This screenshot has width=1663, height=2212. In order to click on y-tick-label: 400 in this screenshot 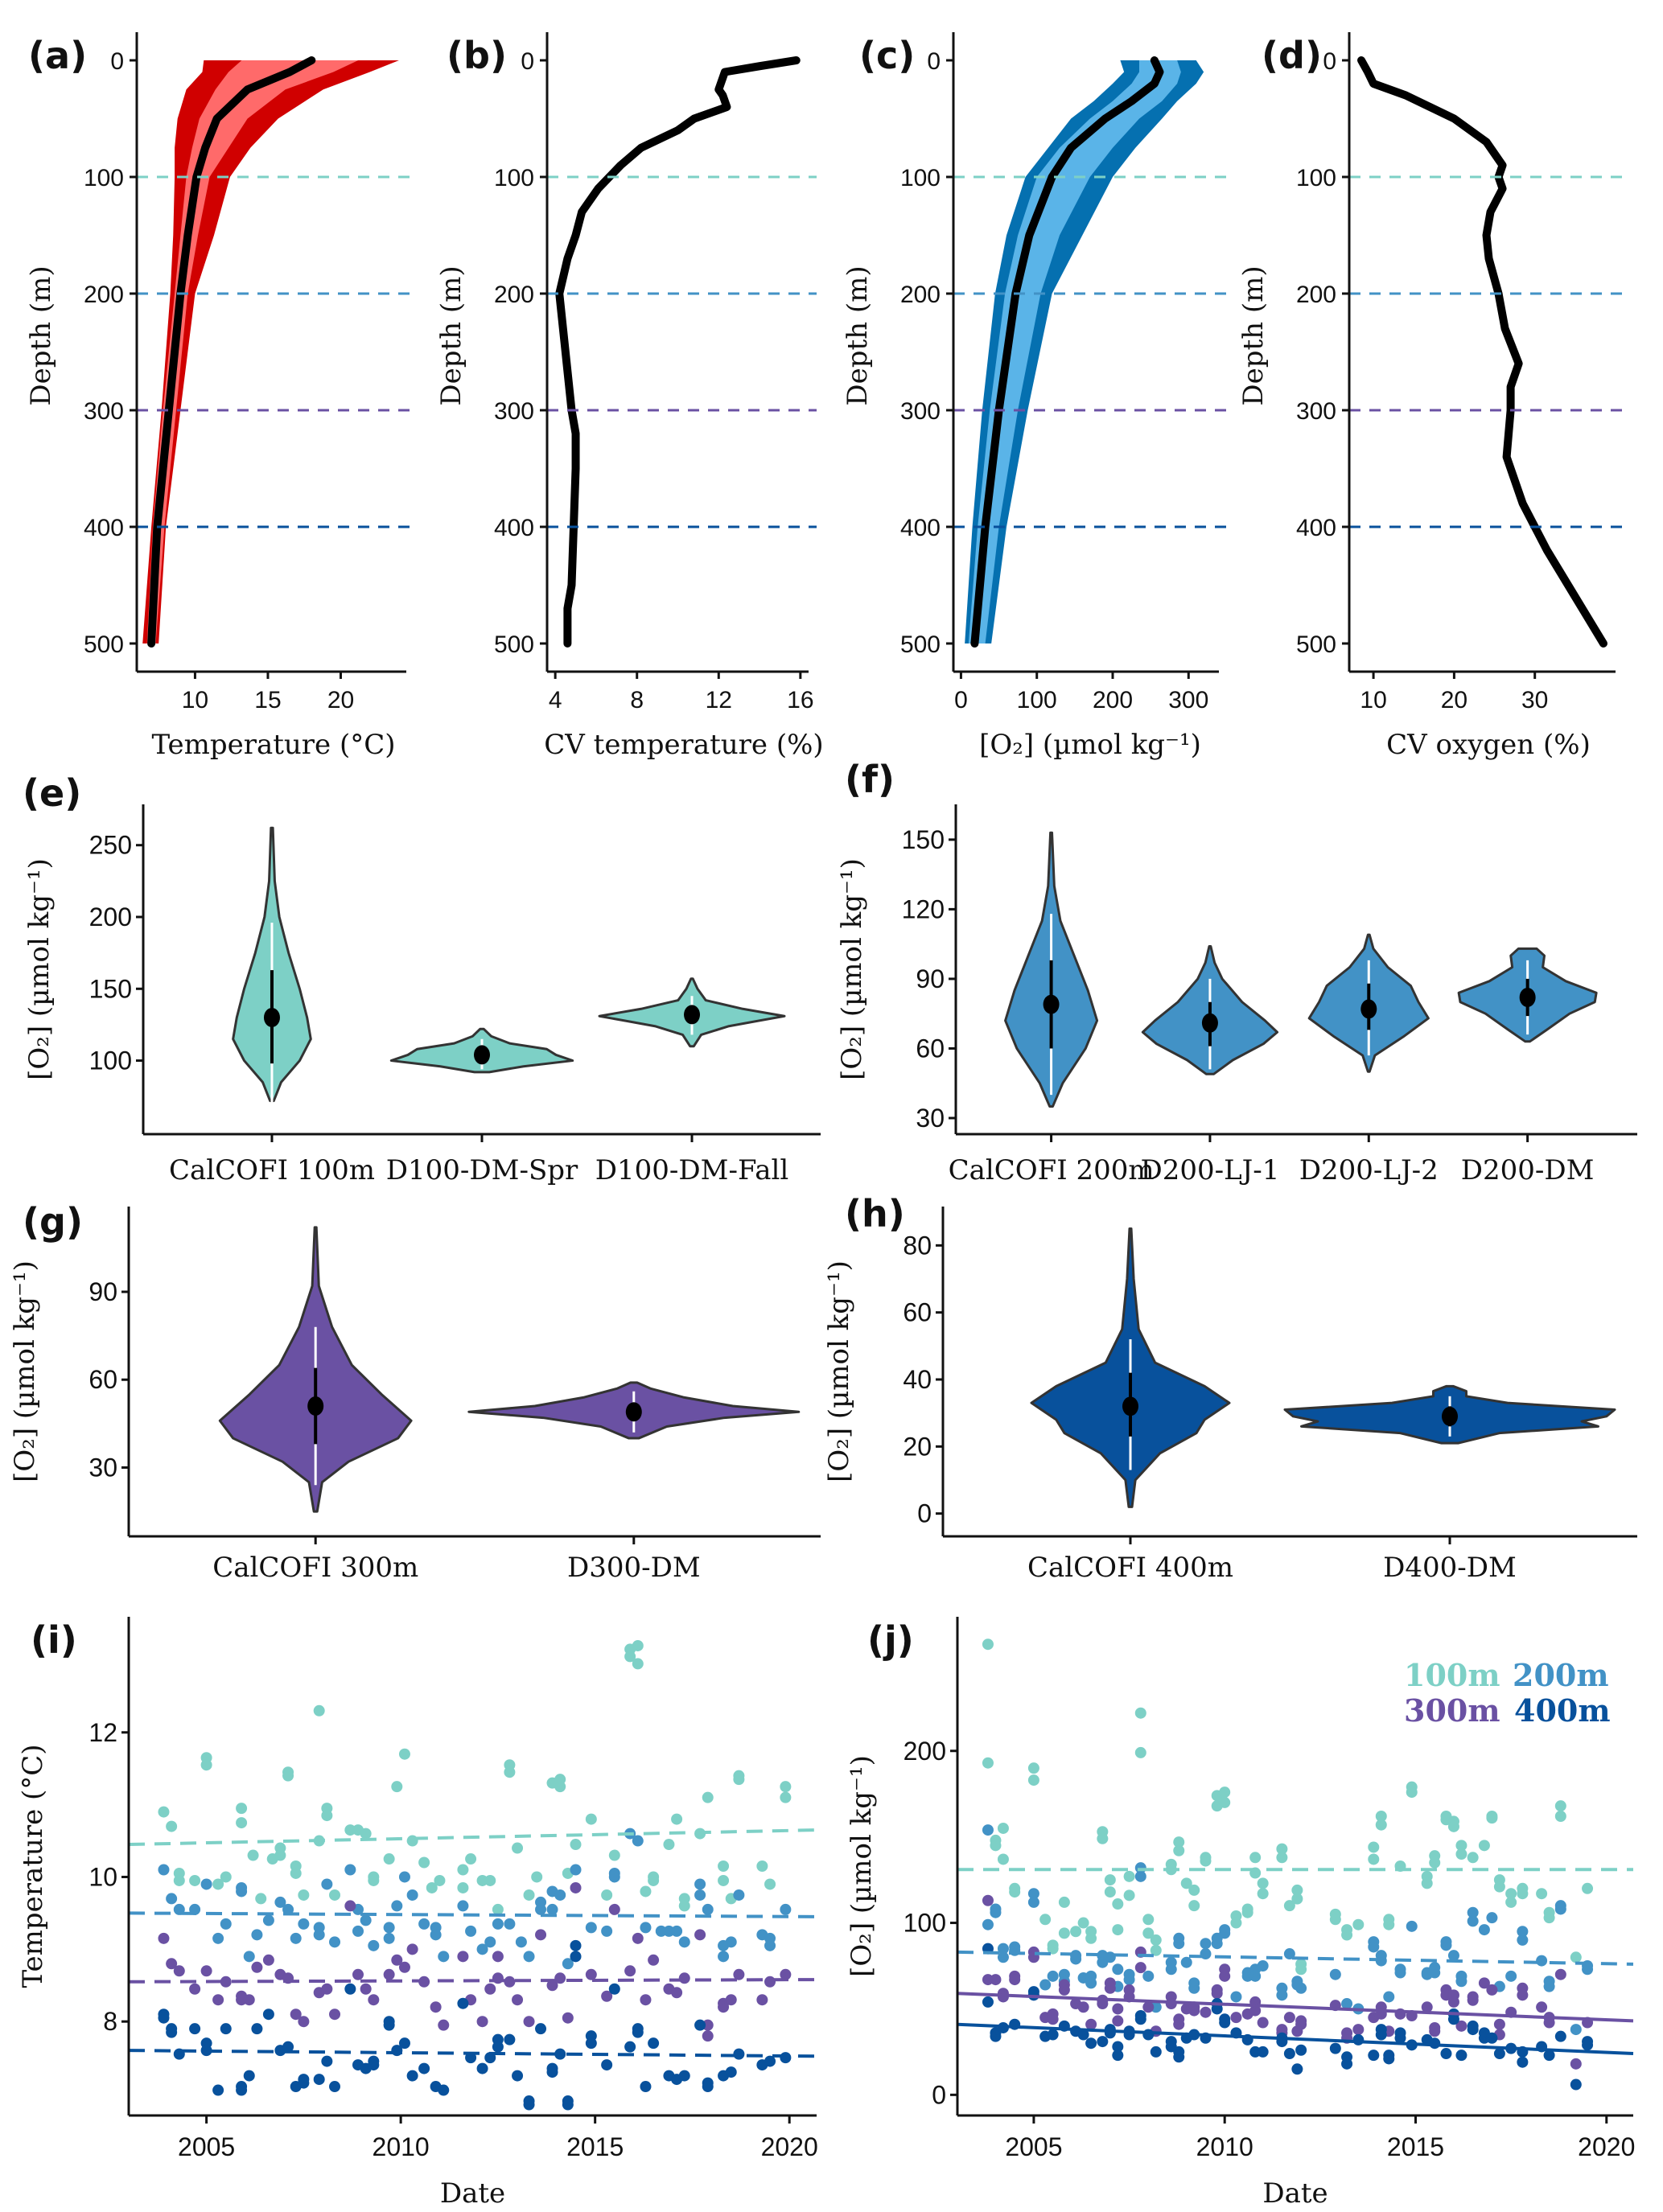, I will do `click(1316, 528)`.